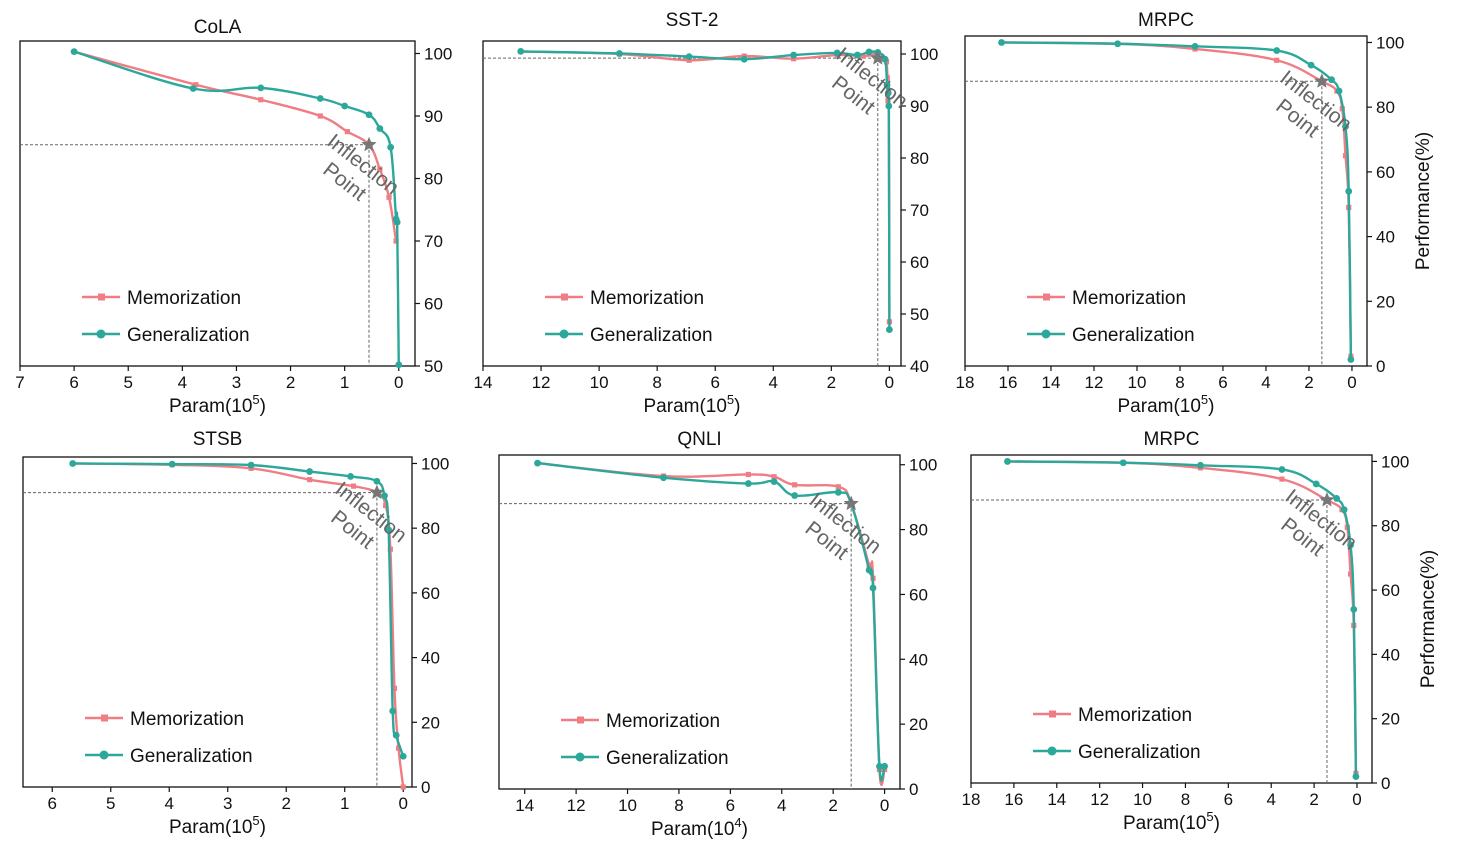 This screenshot has width=1472, height=851. I want to click on x-tick-label: 10, so click(1137, 382).